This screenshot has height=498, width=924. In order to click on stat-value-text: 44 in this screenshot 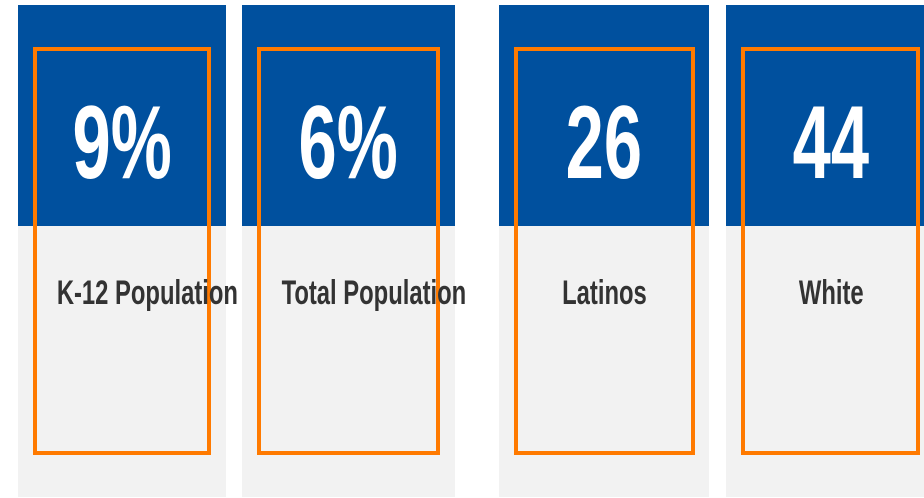, I will do `click(831, 143)`.